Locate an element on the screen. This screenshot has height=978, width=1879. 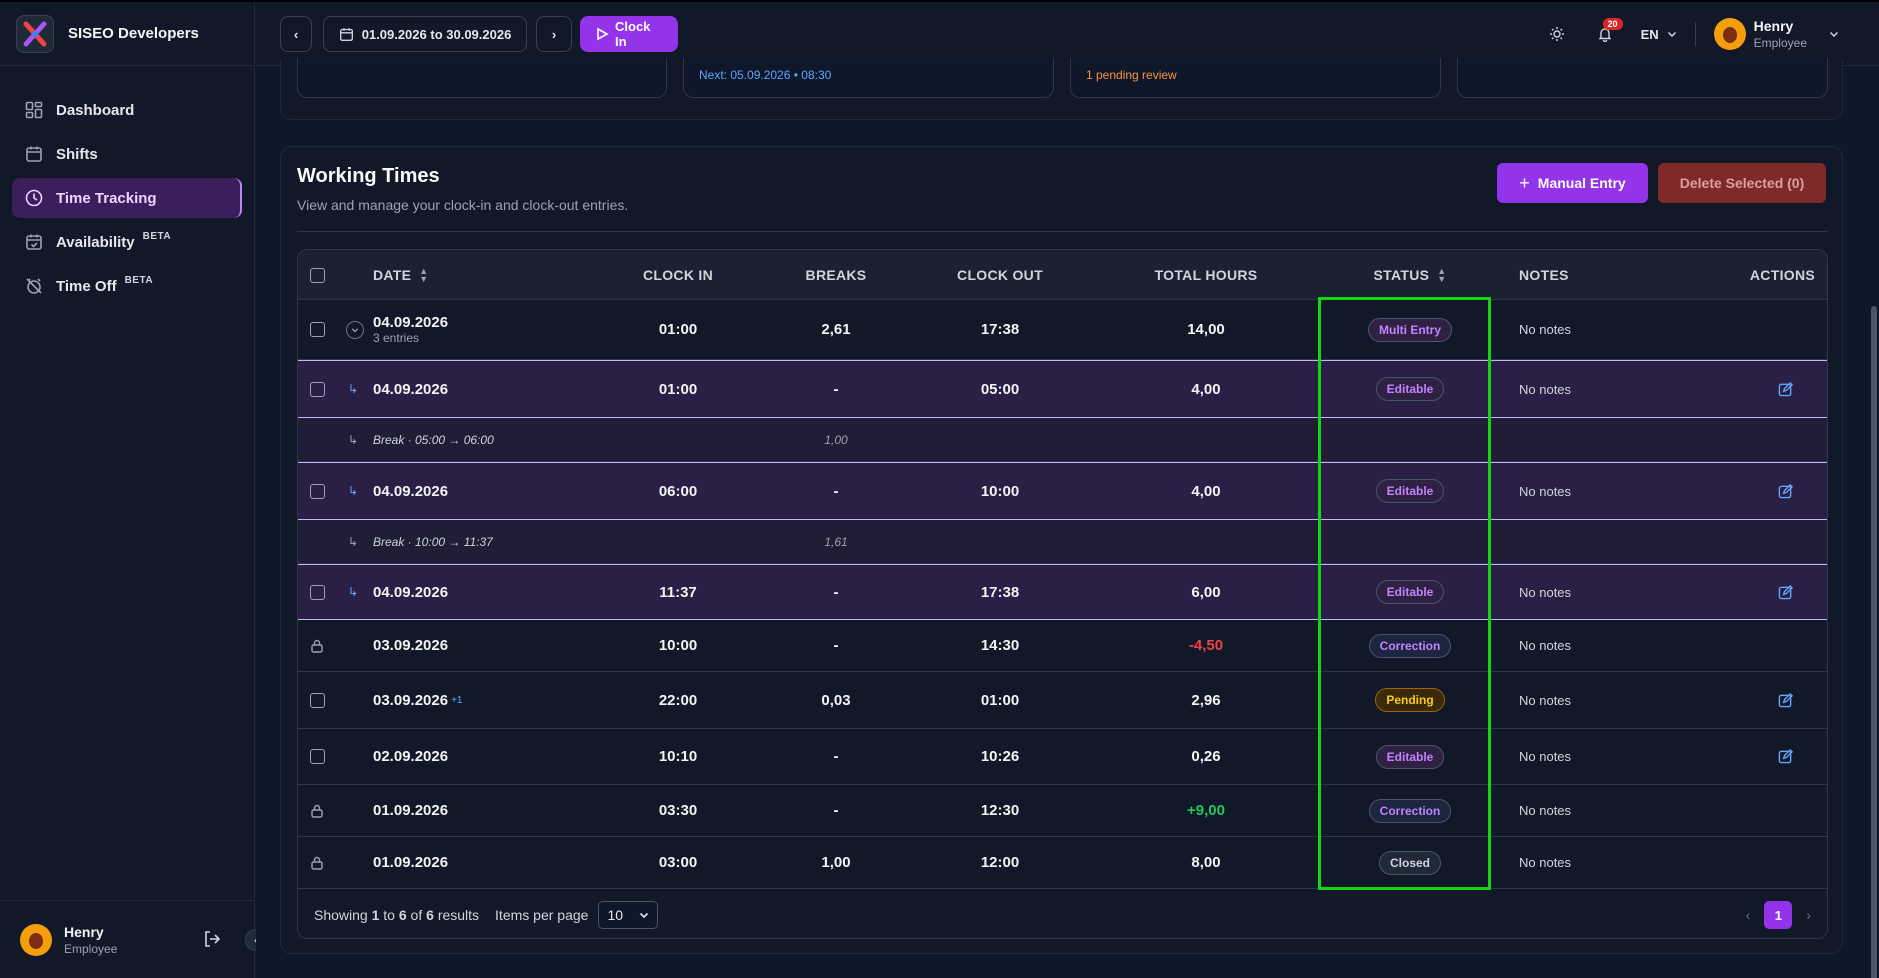
lock-icon is located at coordinates (317, 810).